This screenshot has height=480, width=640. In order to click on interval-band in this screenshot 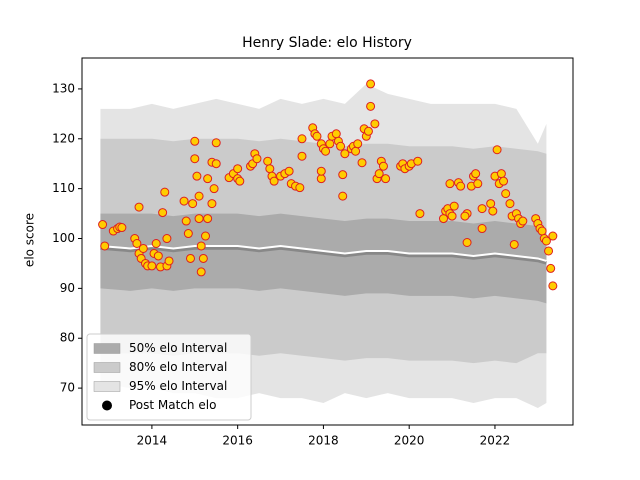, I will do `click(323, 258)`.